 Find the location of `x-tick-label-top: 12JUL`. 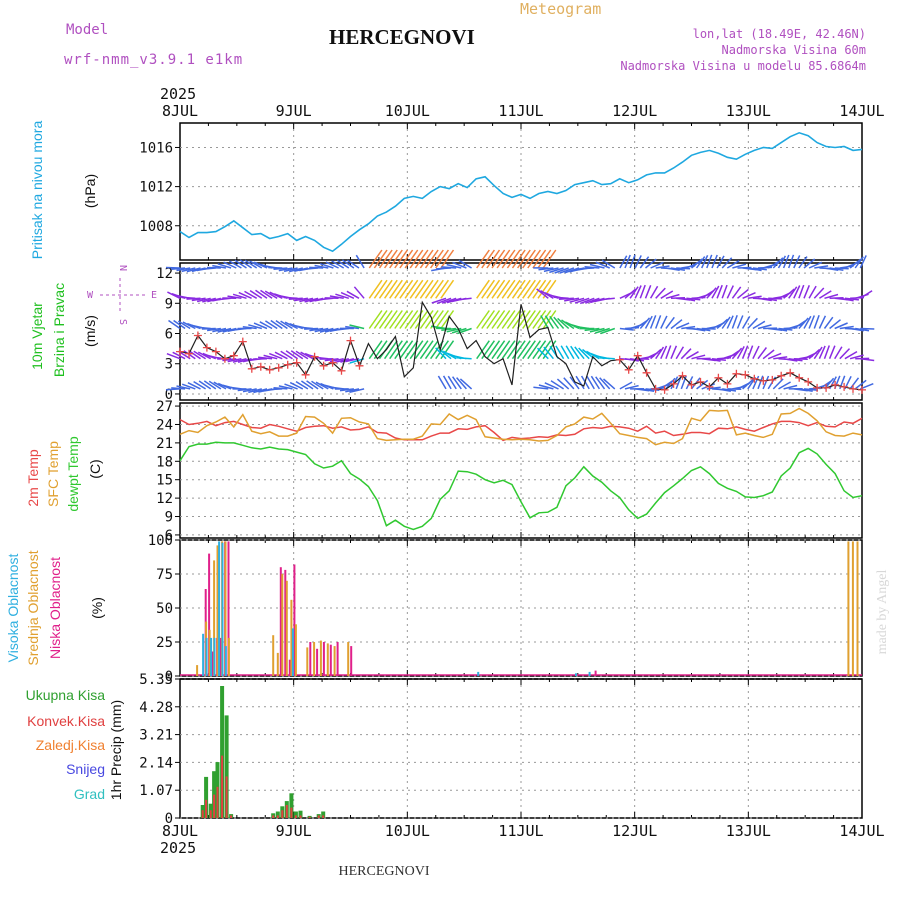

x-tick-label-top: 12JUL is located at coordinates (634, 111).